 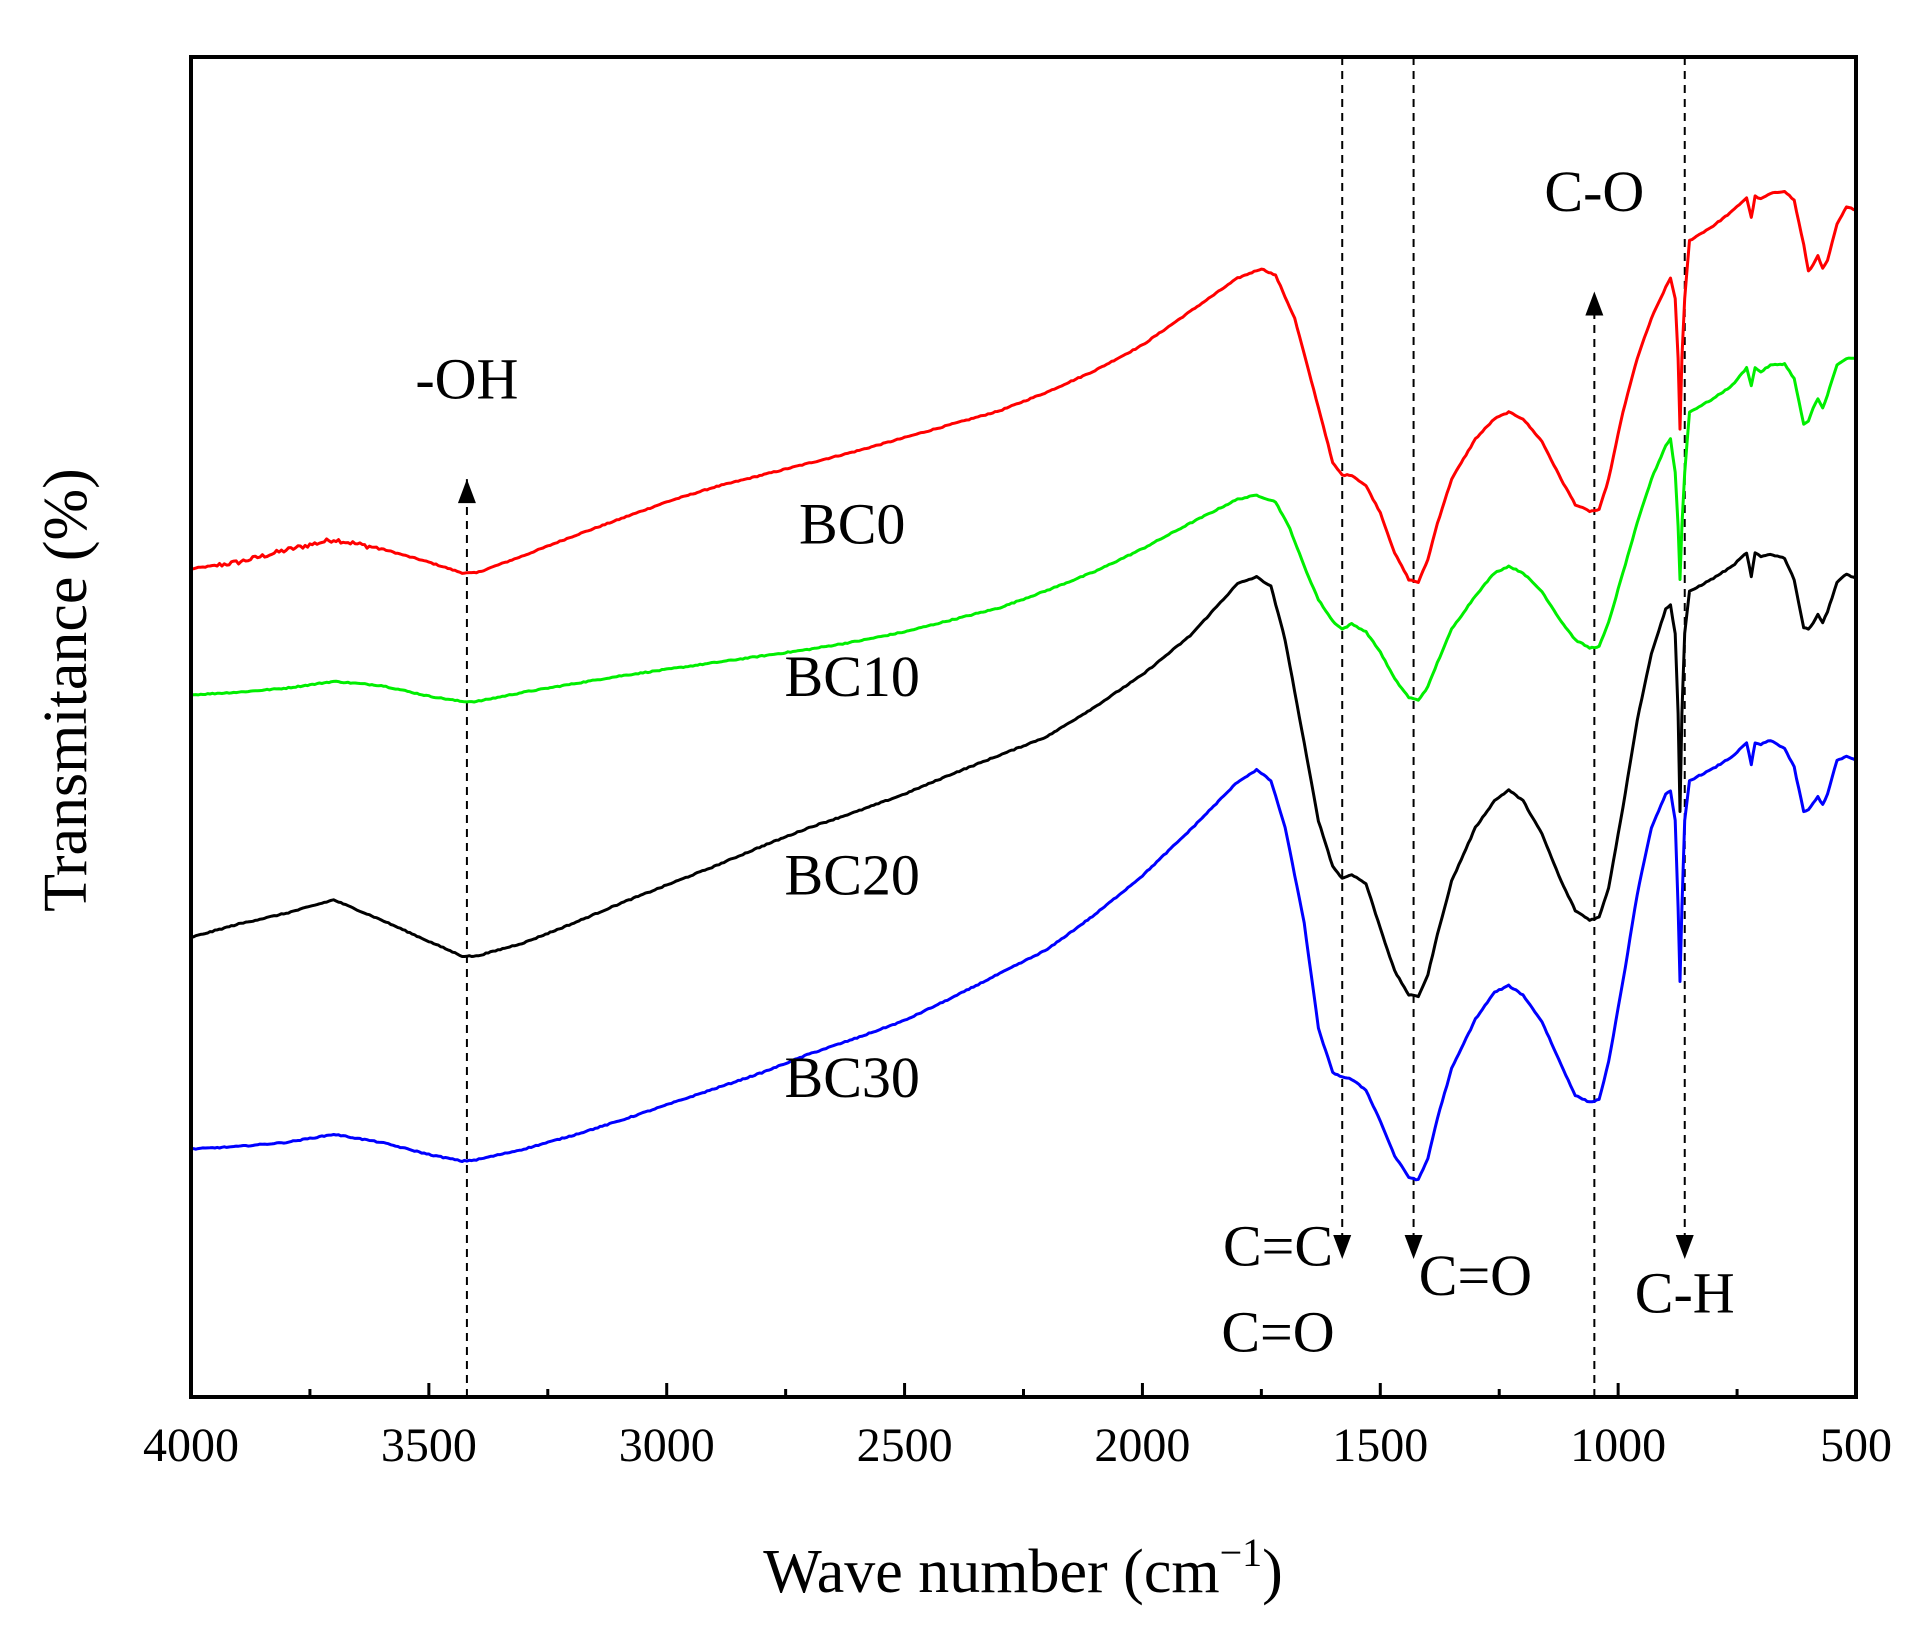 I want to click on annotation-arrow-co-mid, so click(x=1413, y=1246).